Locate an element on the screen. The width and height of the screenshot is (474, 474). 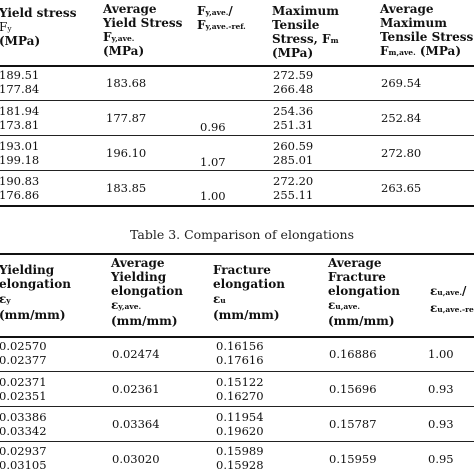
yield-ratio-value: 1.00 is located at coordinates (213, 196).